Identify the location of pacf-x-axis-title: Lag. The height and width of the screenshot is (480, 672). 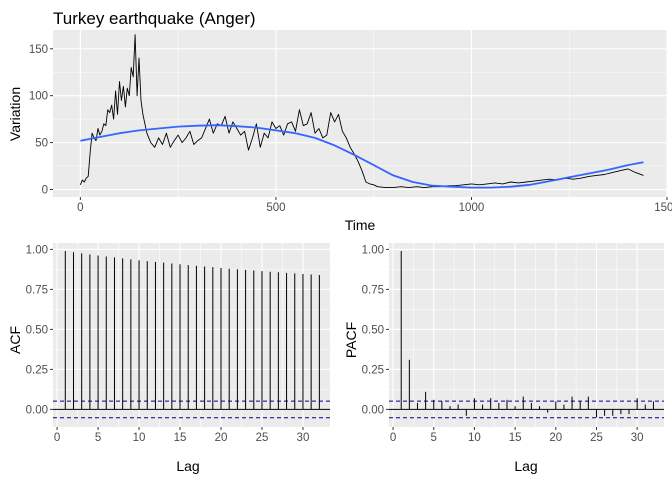
(525, 466).